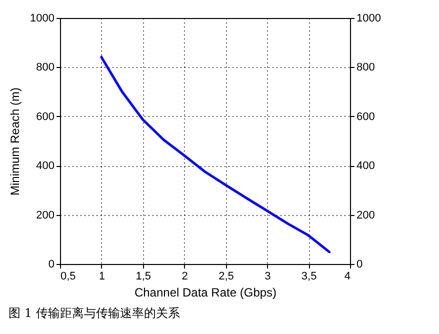 The width and height of the screenshot is (439, 334). Describe the element at coordinates (185, 276) in the screenshot. I see `x-tick-label: 2` at that location.